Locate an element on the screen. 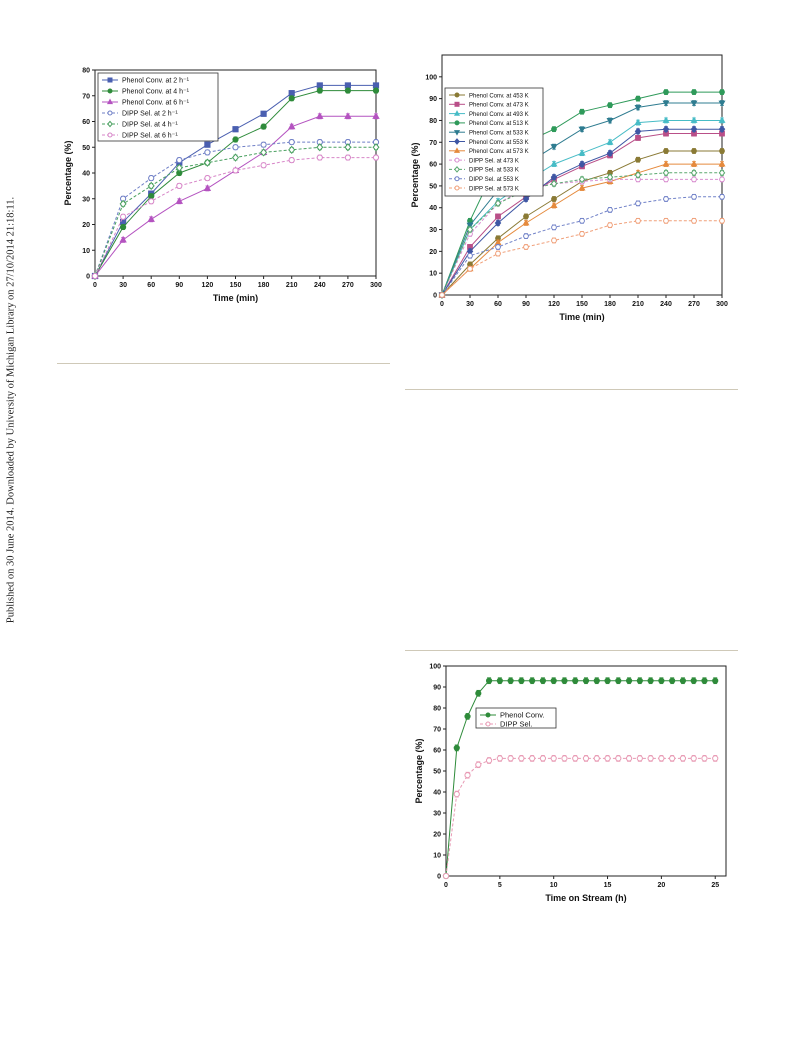 The height and width of the screenshot is (1039, 793). x-tick-label: 20 is located at coordinates (661, 885).